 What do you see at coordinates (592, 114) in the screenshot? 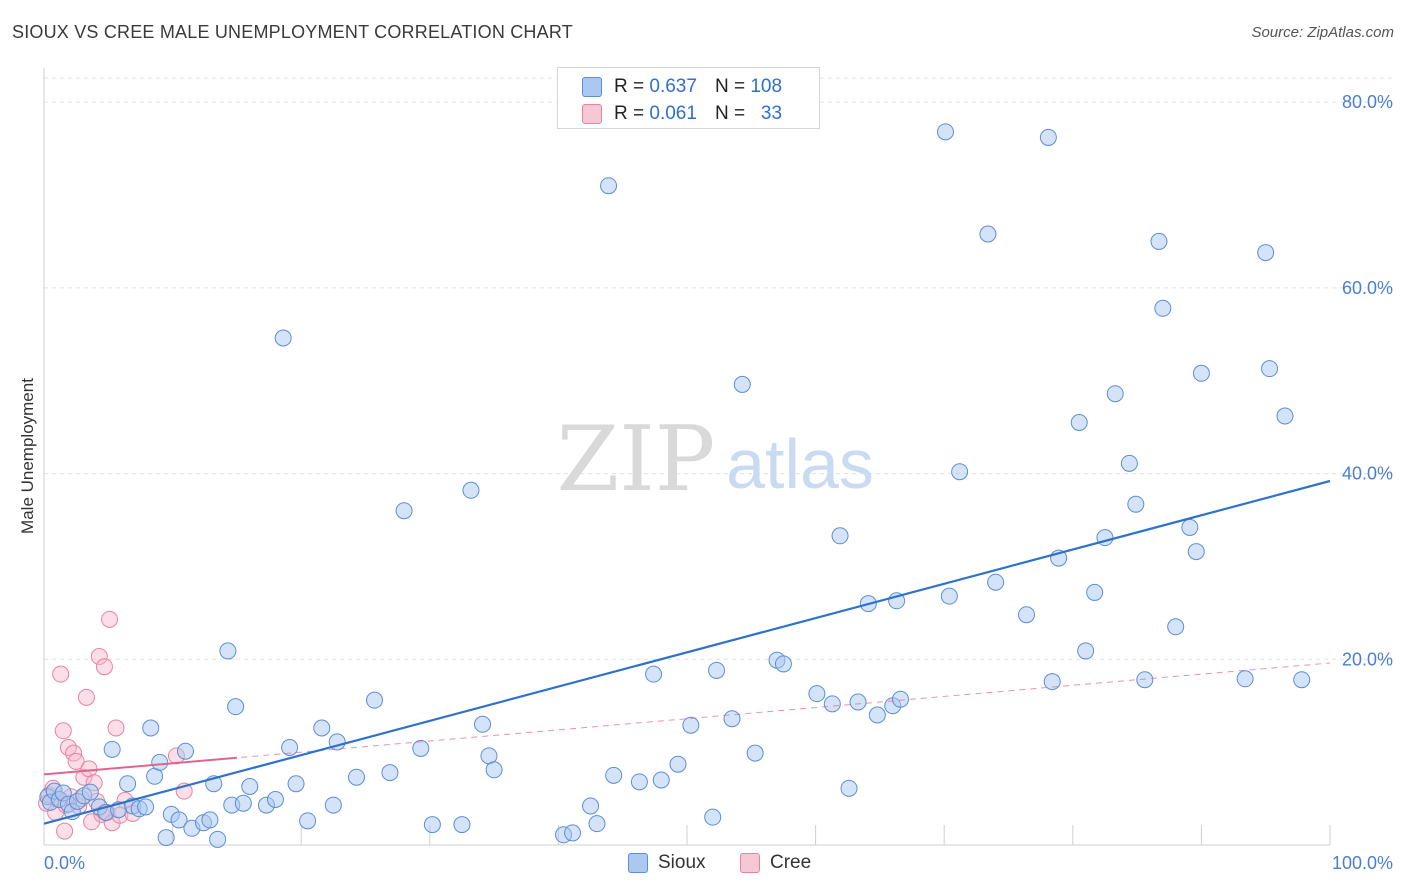
I see `cree-swatch` at bounding box center [592, 114].